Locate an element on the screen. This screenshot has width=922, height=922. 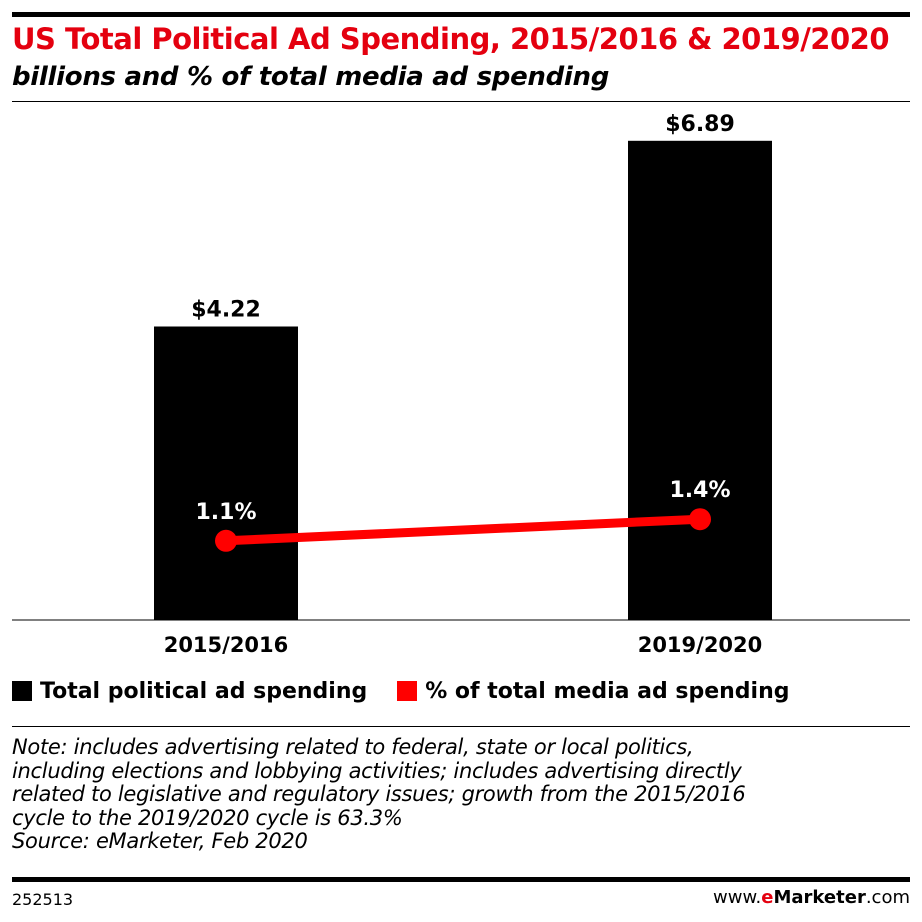
brand-url: www.eMarketer.com is located at coordinates (811, 897).